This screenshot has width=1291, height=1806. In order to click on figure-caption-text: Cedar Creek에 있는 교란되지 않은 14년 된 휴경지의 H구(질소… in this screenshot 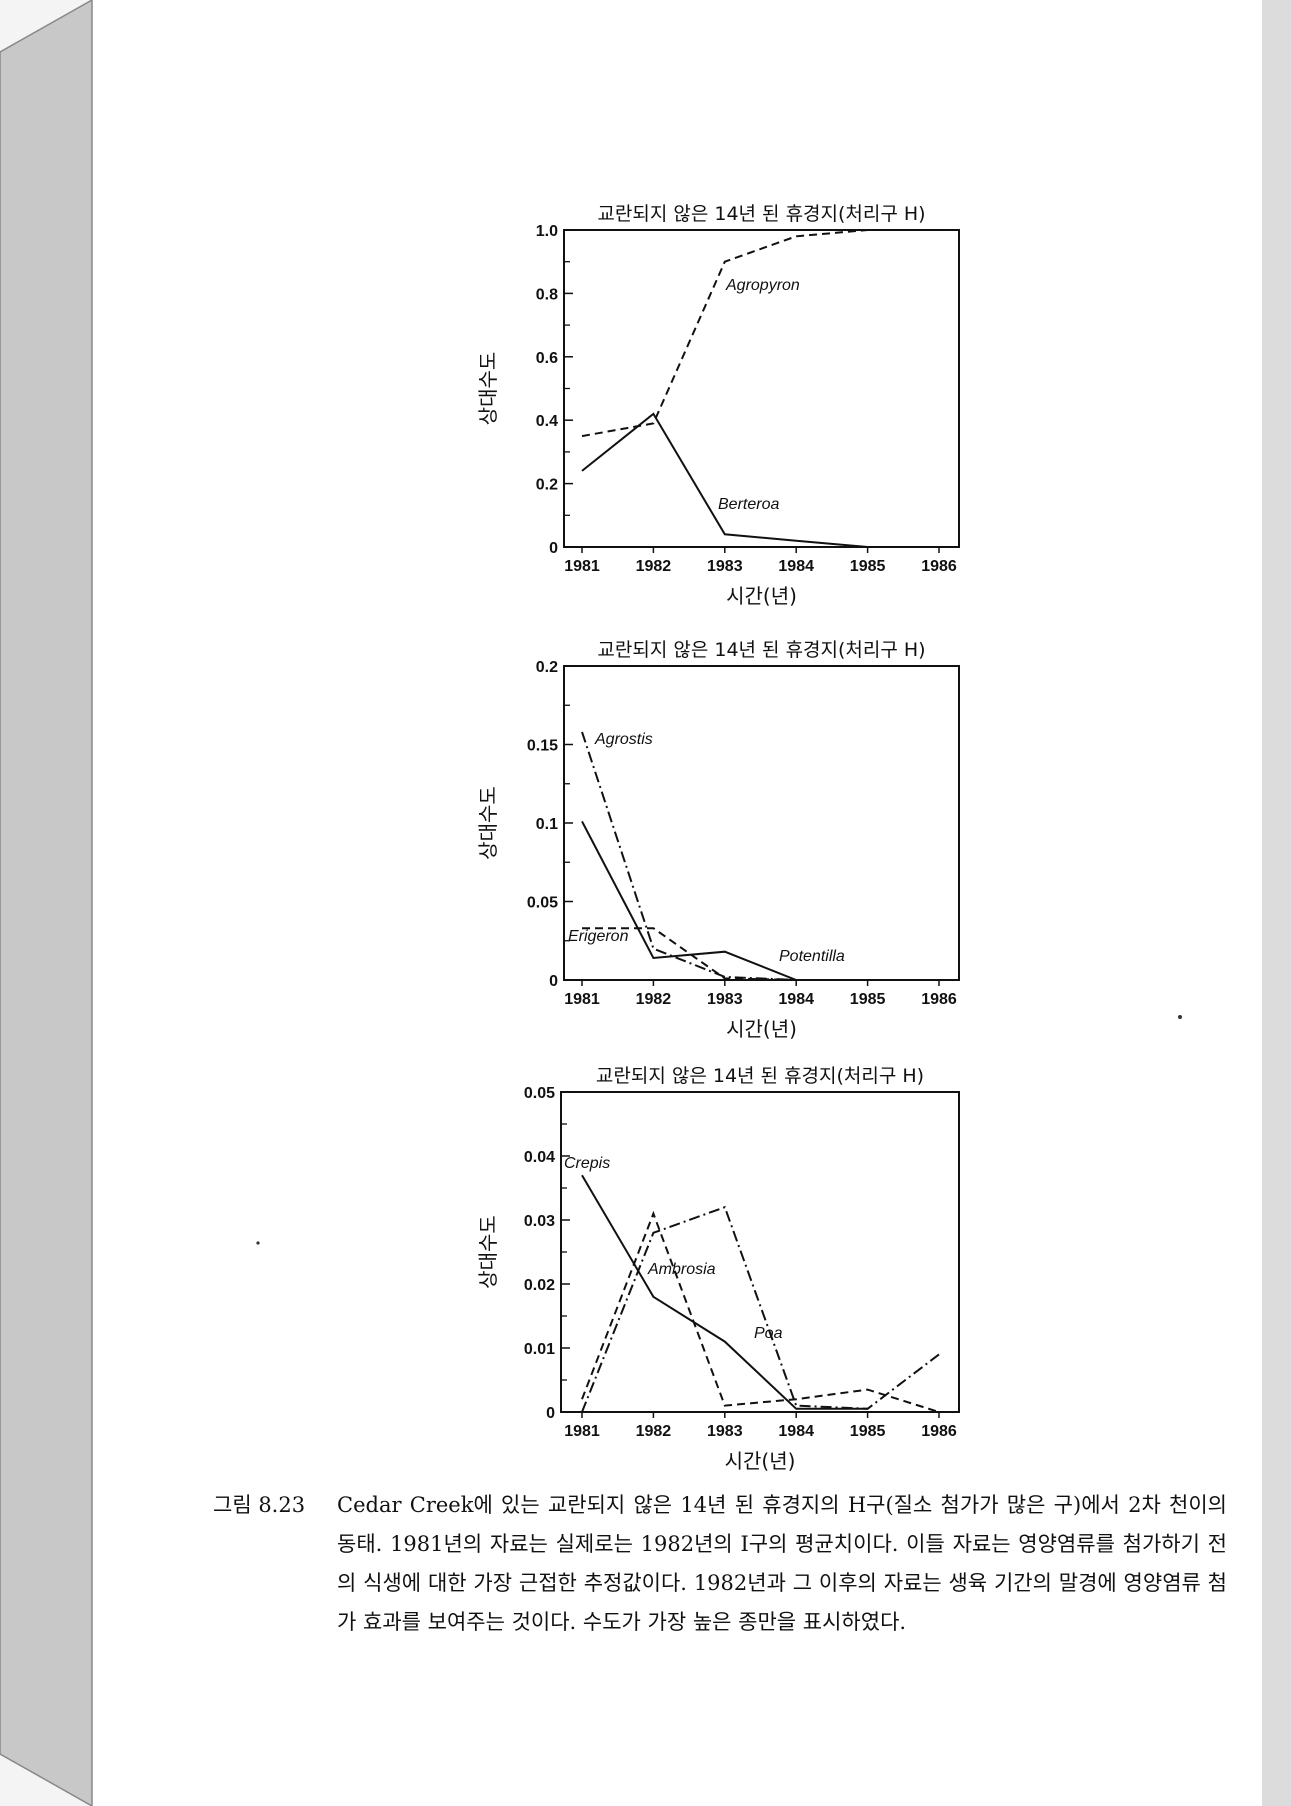, I will do `click(782, 1563)`.